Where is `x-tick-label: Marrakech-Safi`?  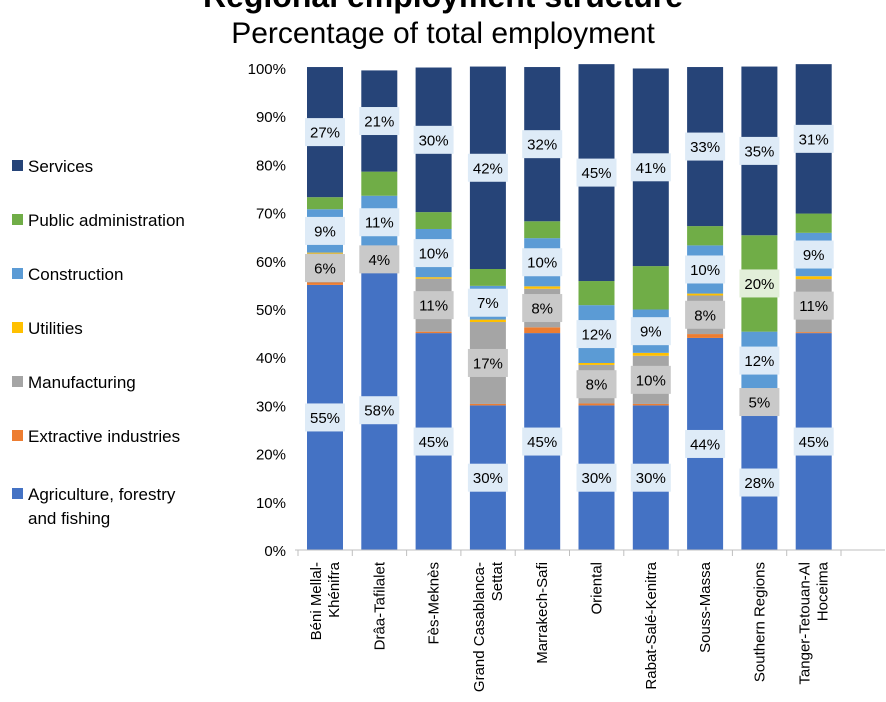
x-tick-label: Marrakech-Safi is located at coordinates (542, 613).